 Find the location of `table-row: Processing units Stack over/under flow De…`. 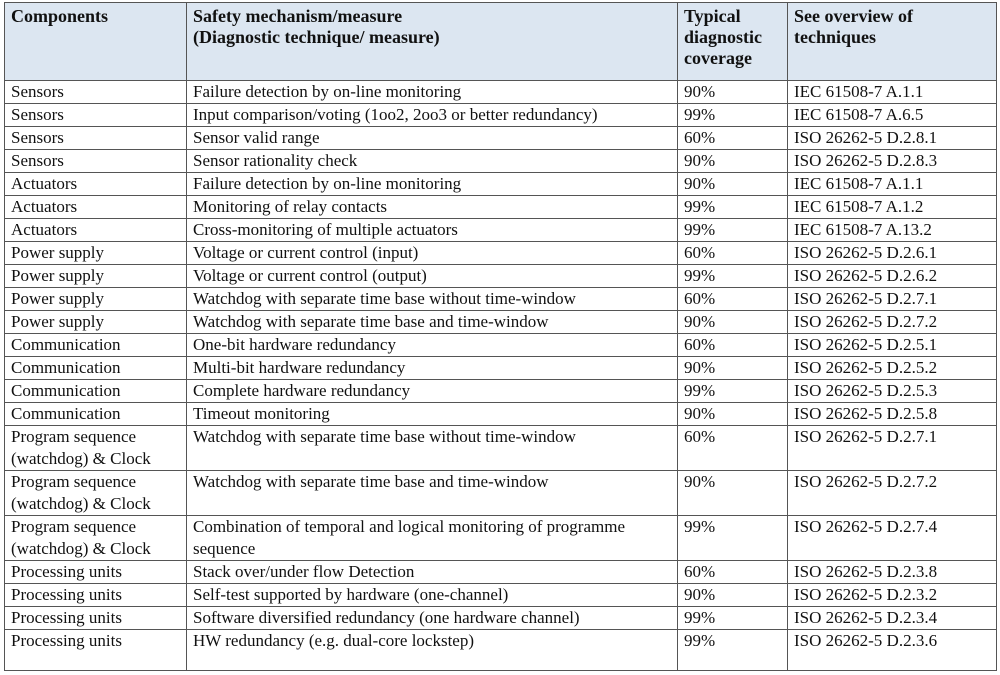

table-row: Processing units Stack over/under flow De… is located at coordinates (500, 572).